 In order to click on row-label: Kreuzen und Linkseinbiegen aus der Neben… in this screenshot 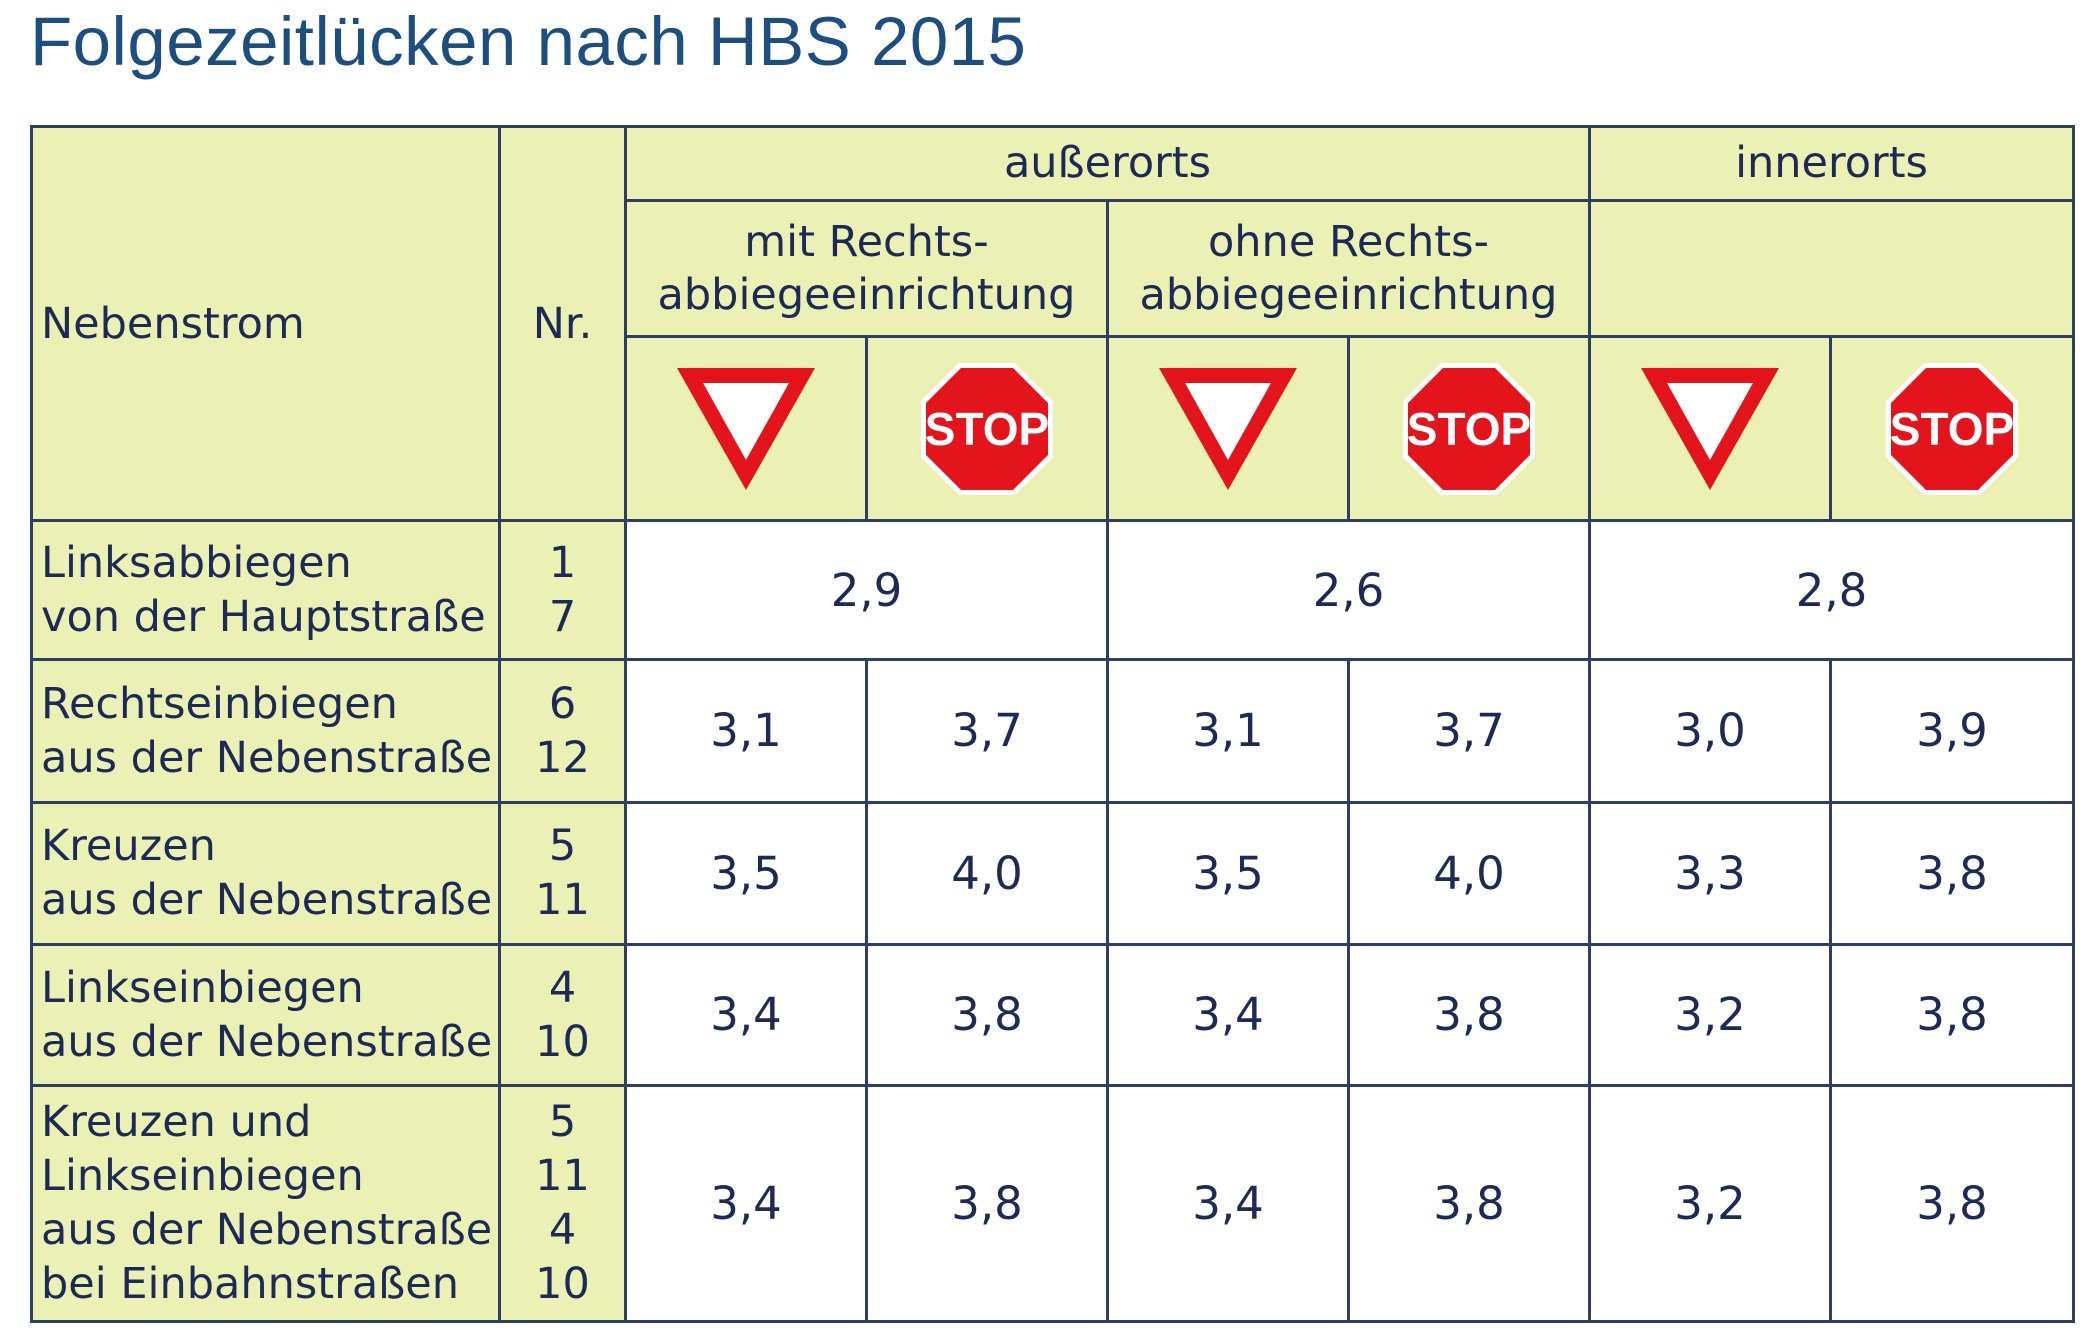, I will do `click(265, 1203)`.